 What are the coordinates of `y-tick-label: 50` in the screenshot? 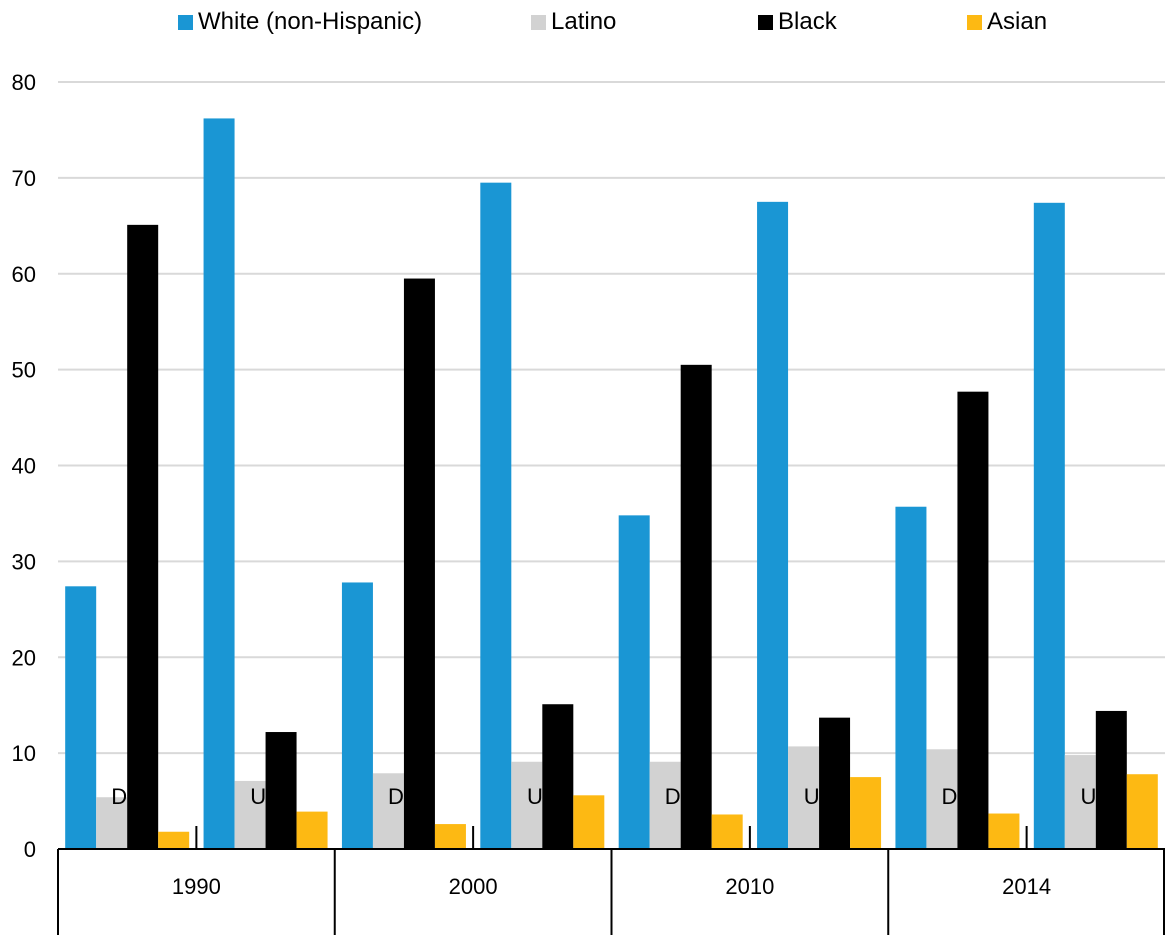 It's located at (24, 370).